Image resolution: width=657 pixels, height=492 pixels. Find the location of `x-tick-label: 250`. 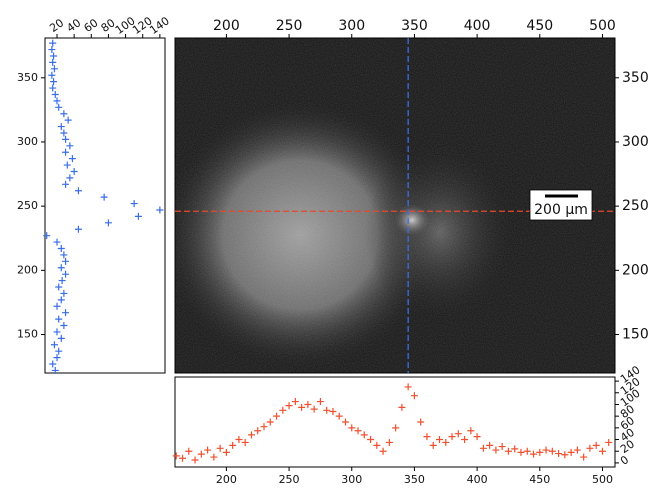

x-tick-label: 250 is located at coordinates (289, 26).